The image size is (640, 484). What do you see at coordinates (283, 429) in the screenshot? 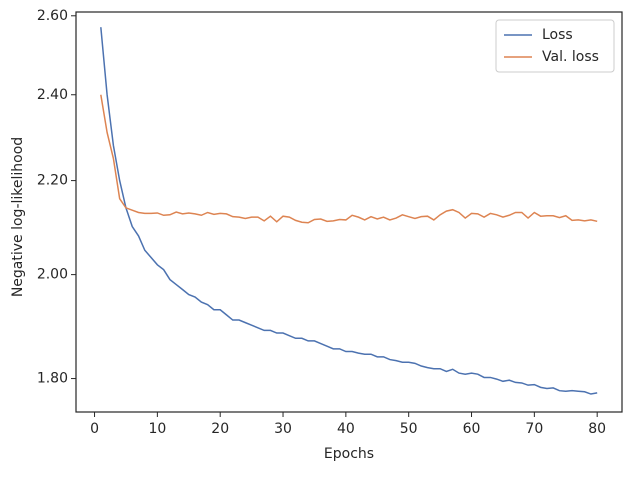
I see `x-tick-label: 30` at bounding box center [283, 429].